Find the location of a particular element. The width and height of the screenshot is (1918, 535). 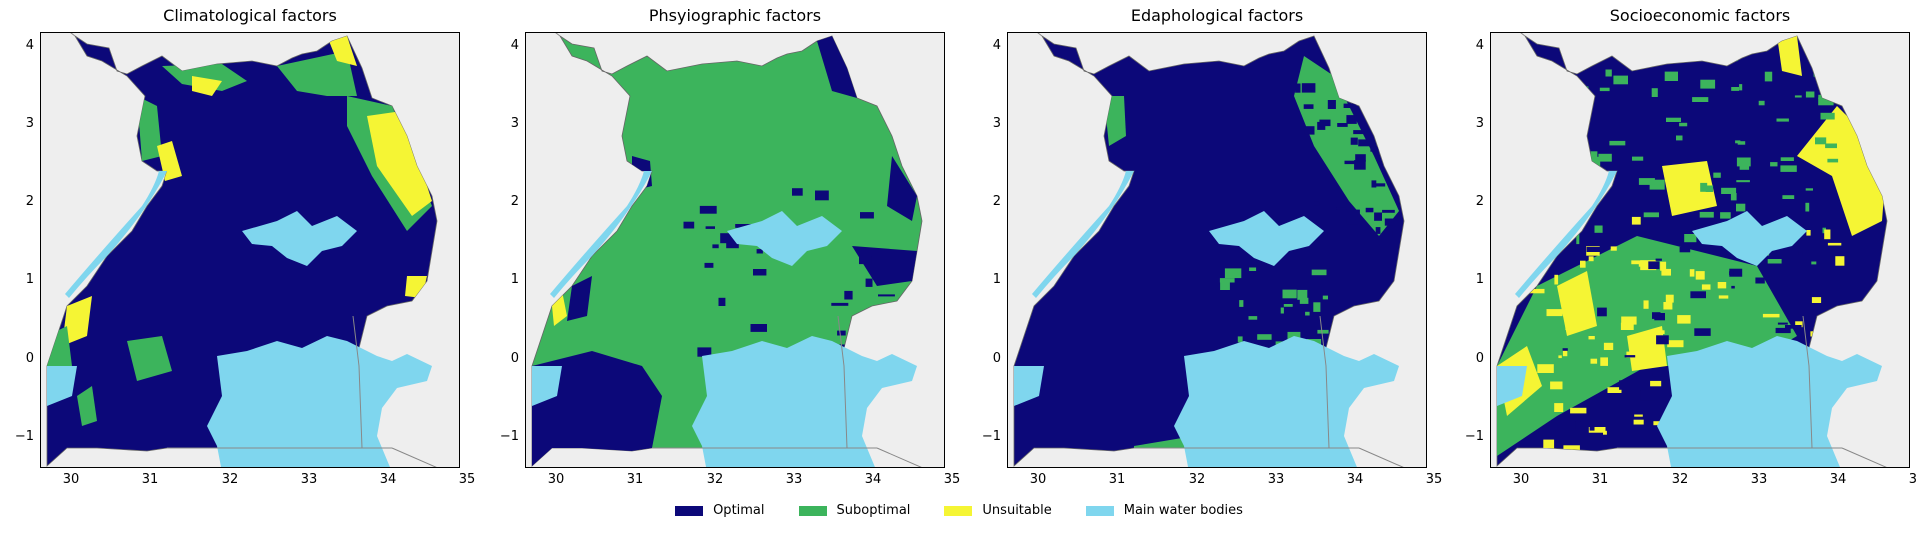

panel-title: Edaphological factors is located at coordinates (1217, 15).